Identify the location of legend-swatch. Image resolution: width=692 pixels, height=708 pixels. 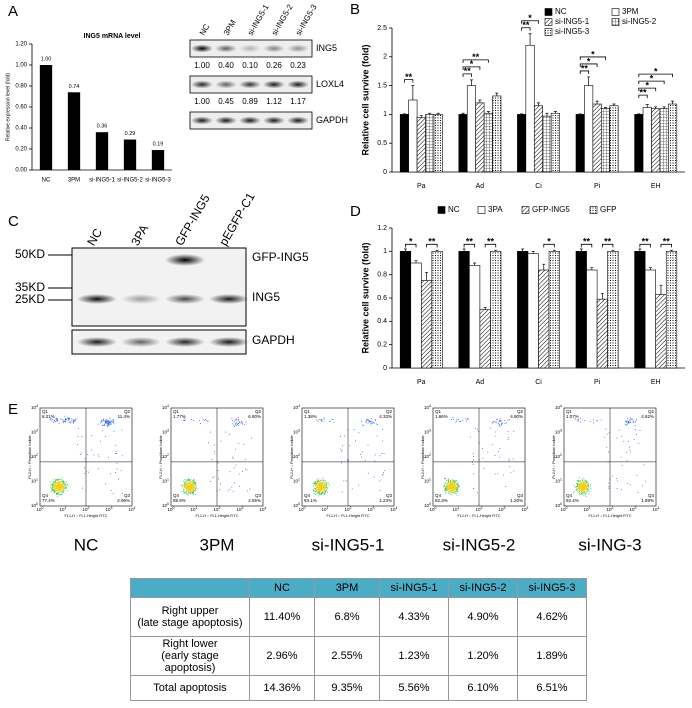
(548, 32).